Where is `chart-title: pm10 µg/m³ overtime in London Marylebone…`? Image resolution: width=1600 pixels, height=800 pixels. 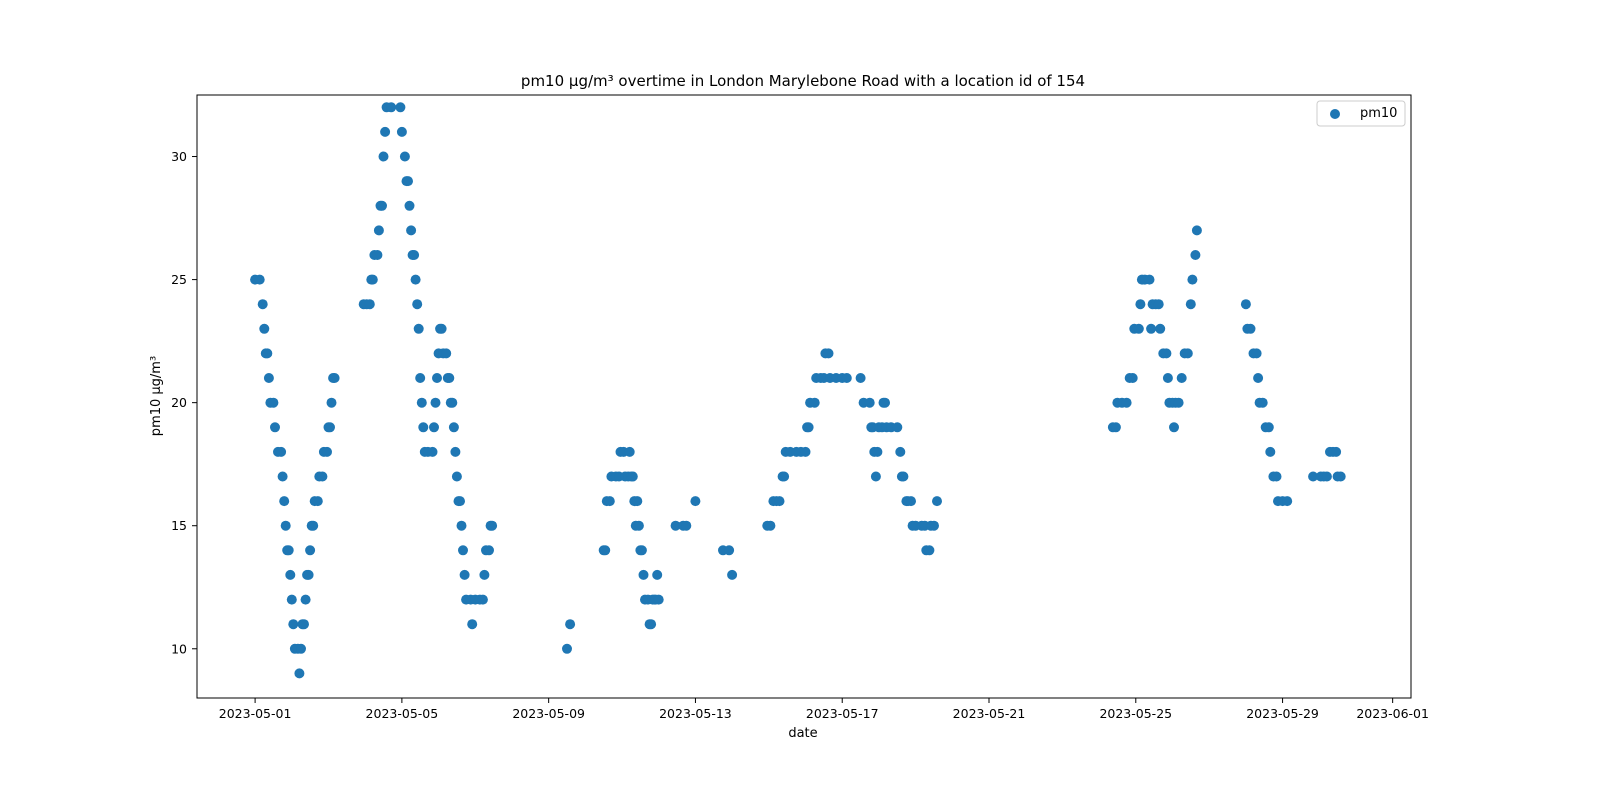
chart-title: pm10 µg/m³ overtime in London Marylebone… is located at coordinates (803, 81).